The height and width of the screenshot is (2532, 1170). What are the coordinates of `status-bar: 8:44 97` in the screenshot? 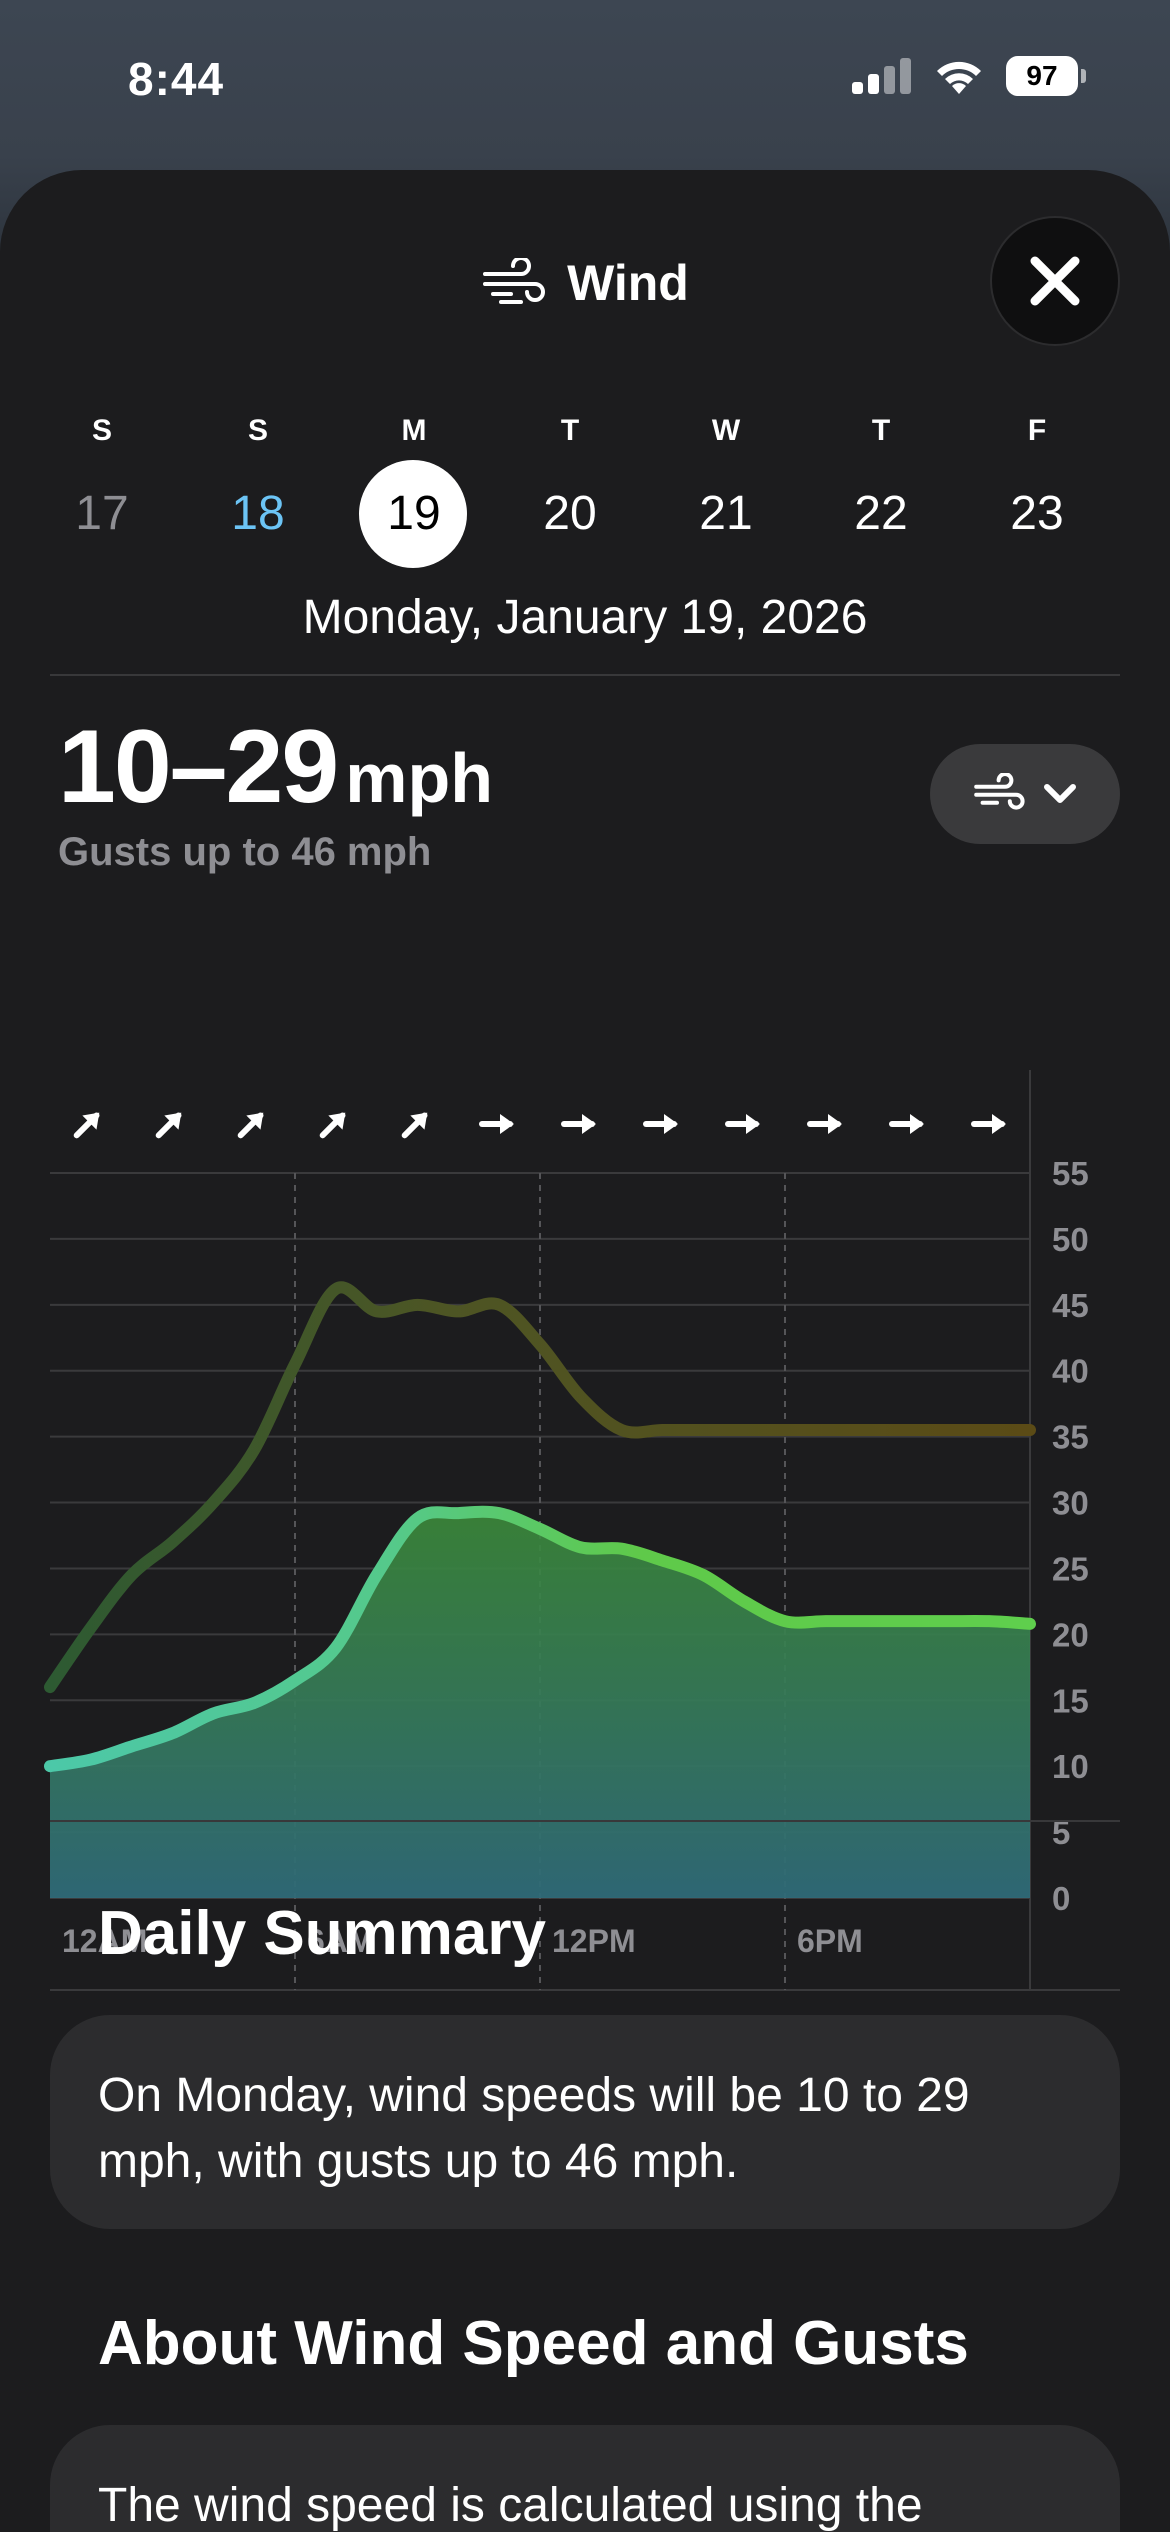 It's located at (585, 80).